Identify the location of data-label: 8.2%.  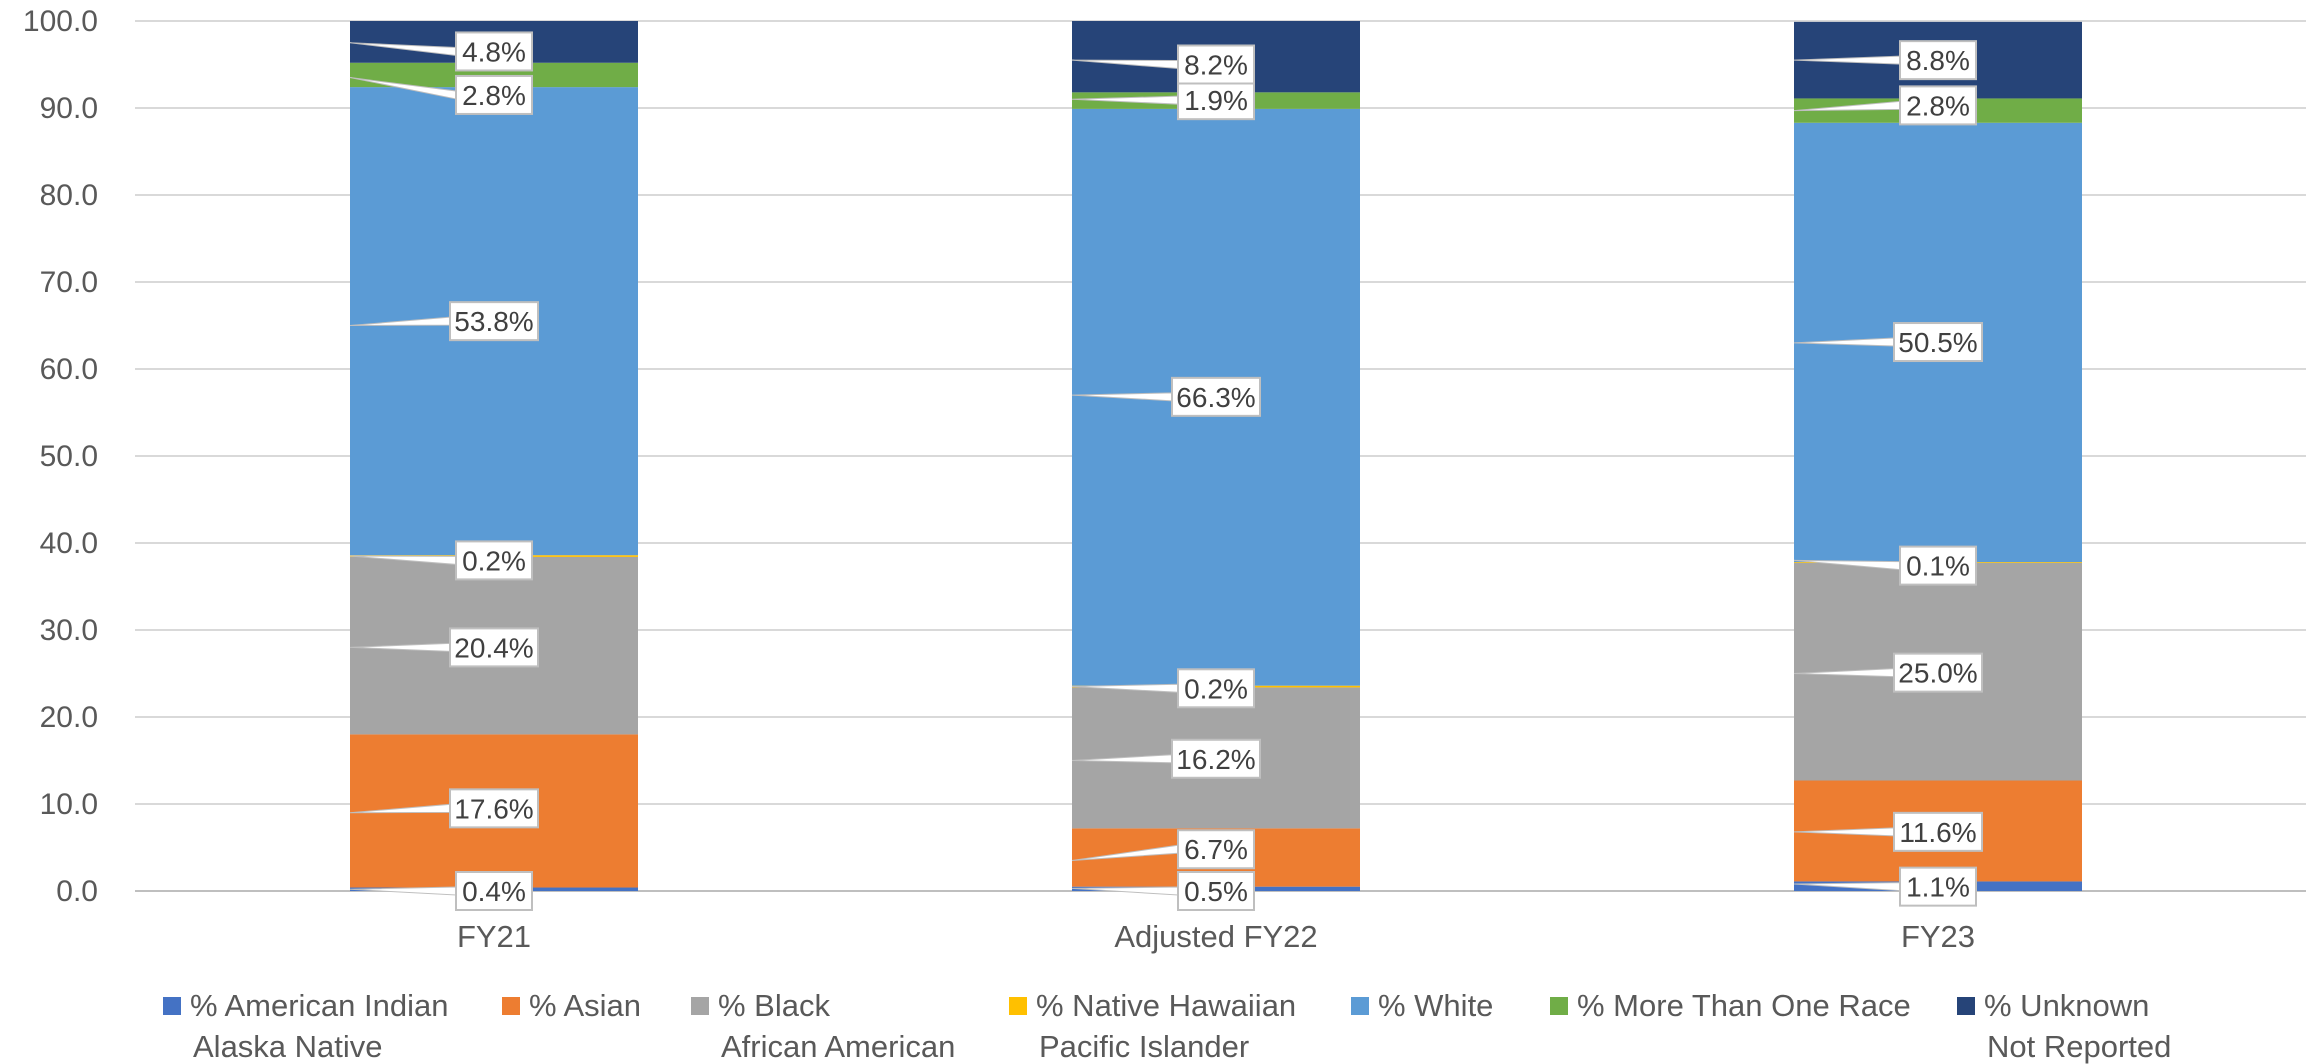
(1216, 65).